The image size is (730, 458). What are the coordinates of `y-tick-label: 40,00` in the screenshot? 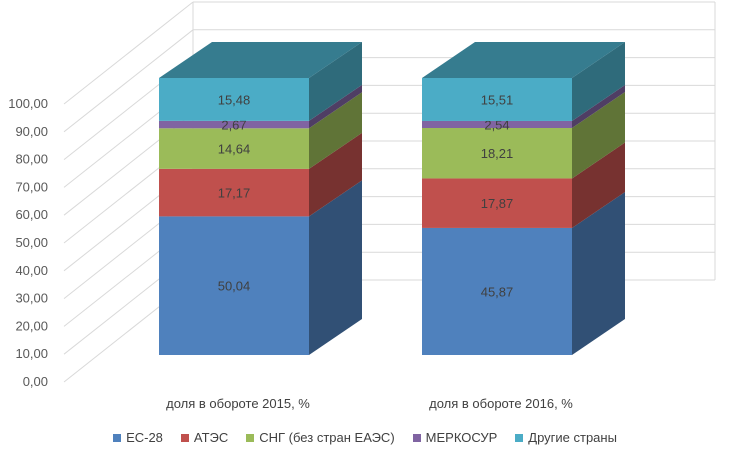 It's located at (31, 270).